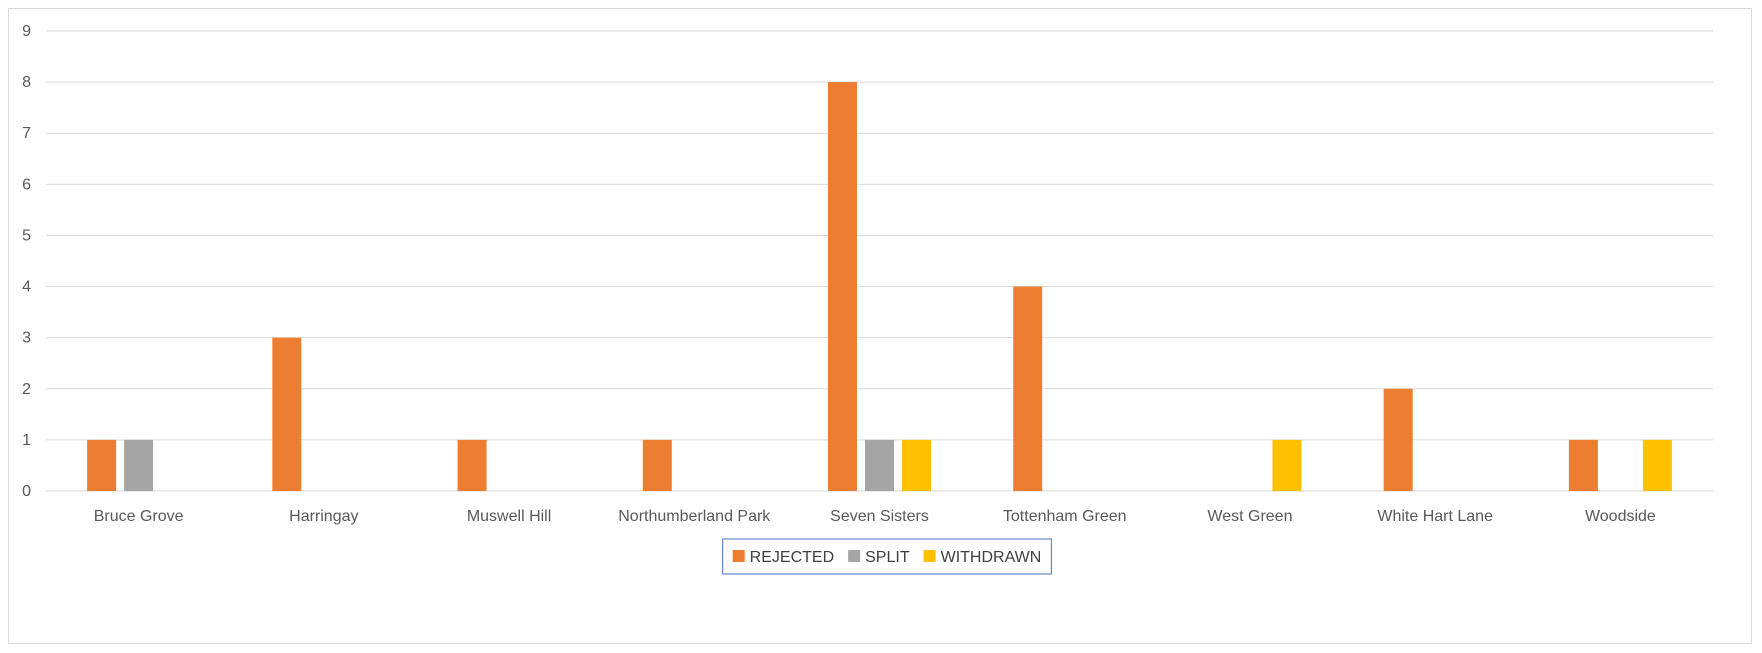 The width and height of the screenshot is (1762, 653). What do you see at coordinates (26, 82) in the screenshot?
I see `y-tick-label: 8` at bounding box center [26, 82].